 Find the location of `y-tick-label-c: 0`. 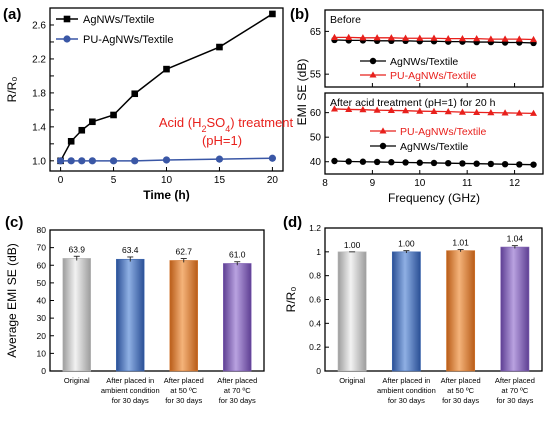

y-tick-label-c: 0 is located at coordinates (43, 371).